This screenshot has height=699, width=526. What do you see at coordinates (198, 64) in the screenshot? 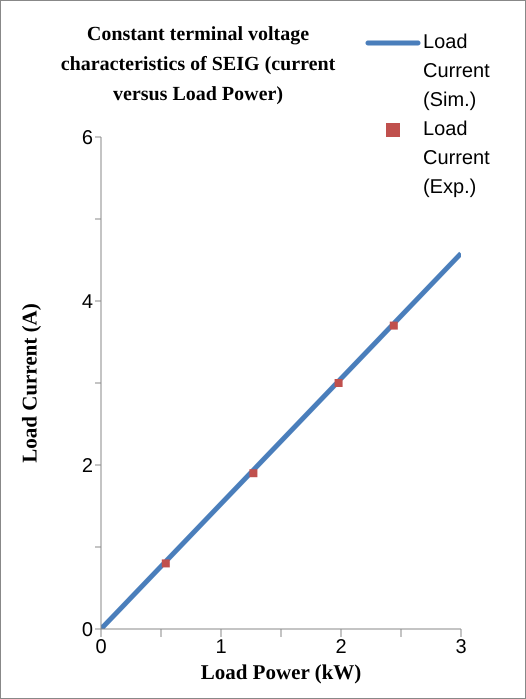
I see `chart-title: Constant terminal voltage characteristics of SEIG (current versus Load Power)` at bounding box center [198, 64].